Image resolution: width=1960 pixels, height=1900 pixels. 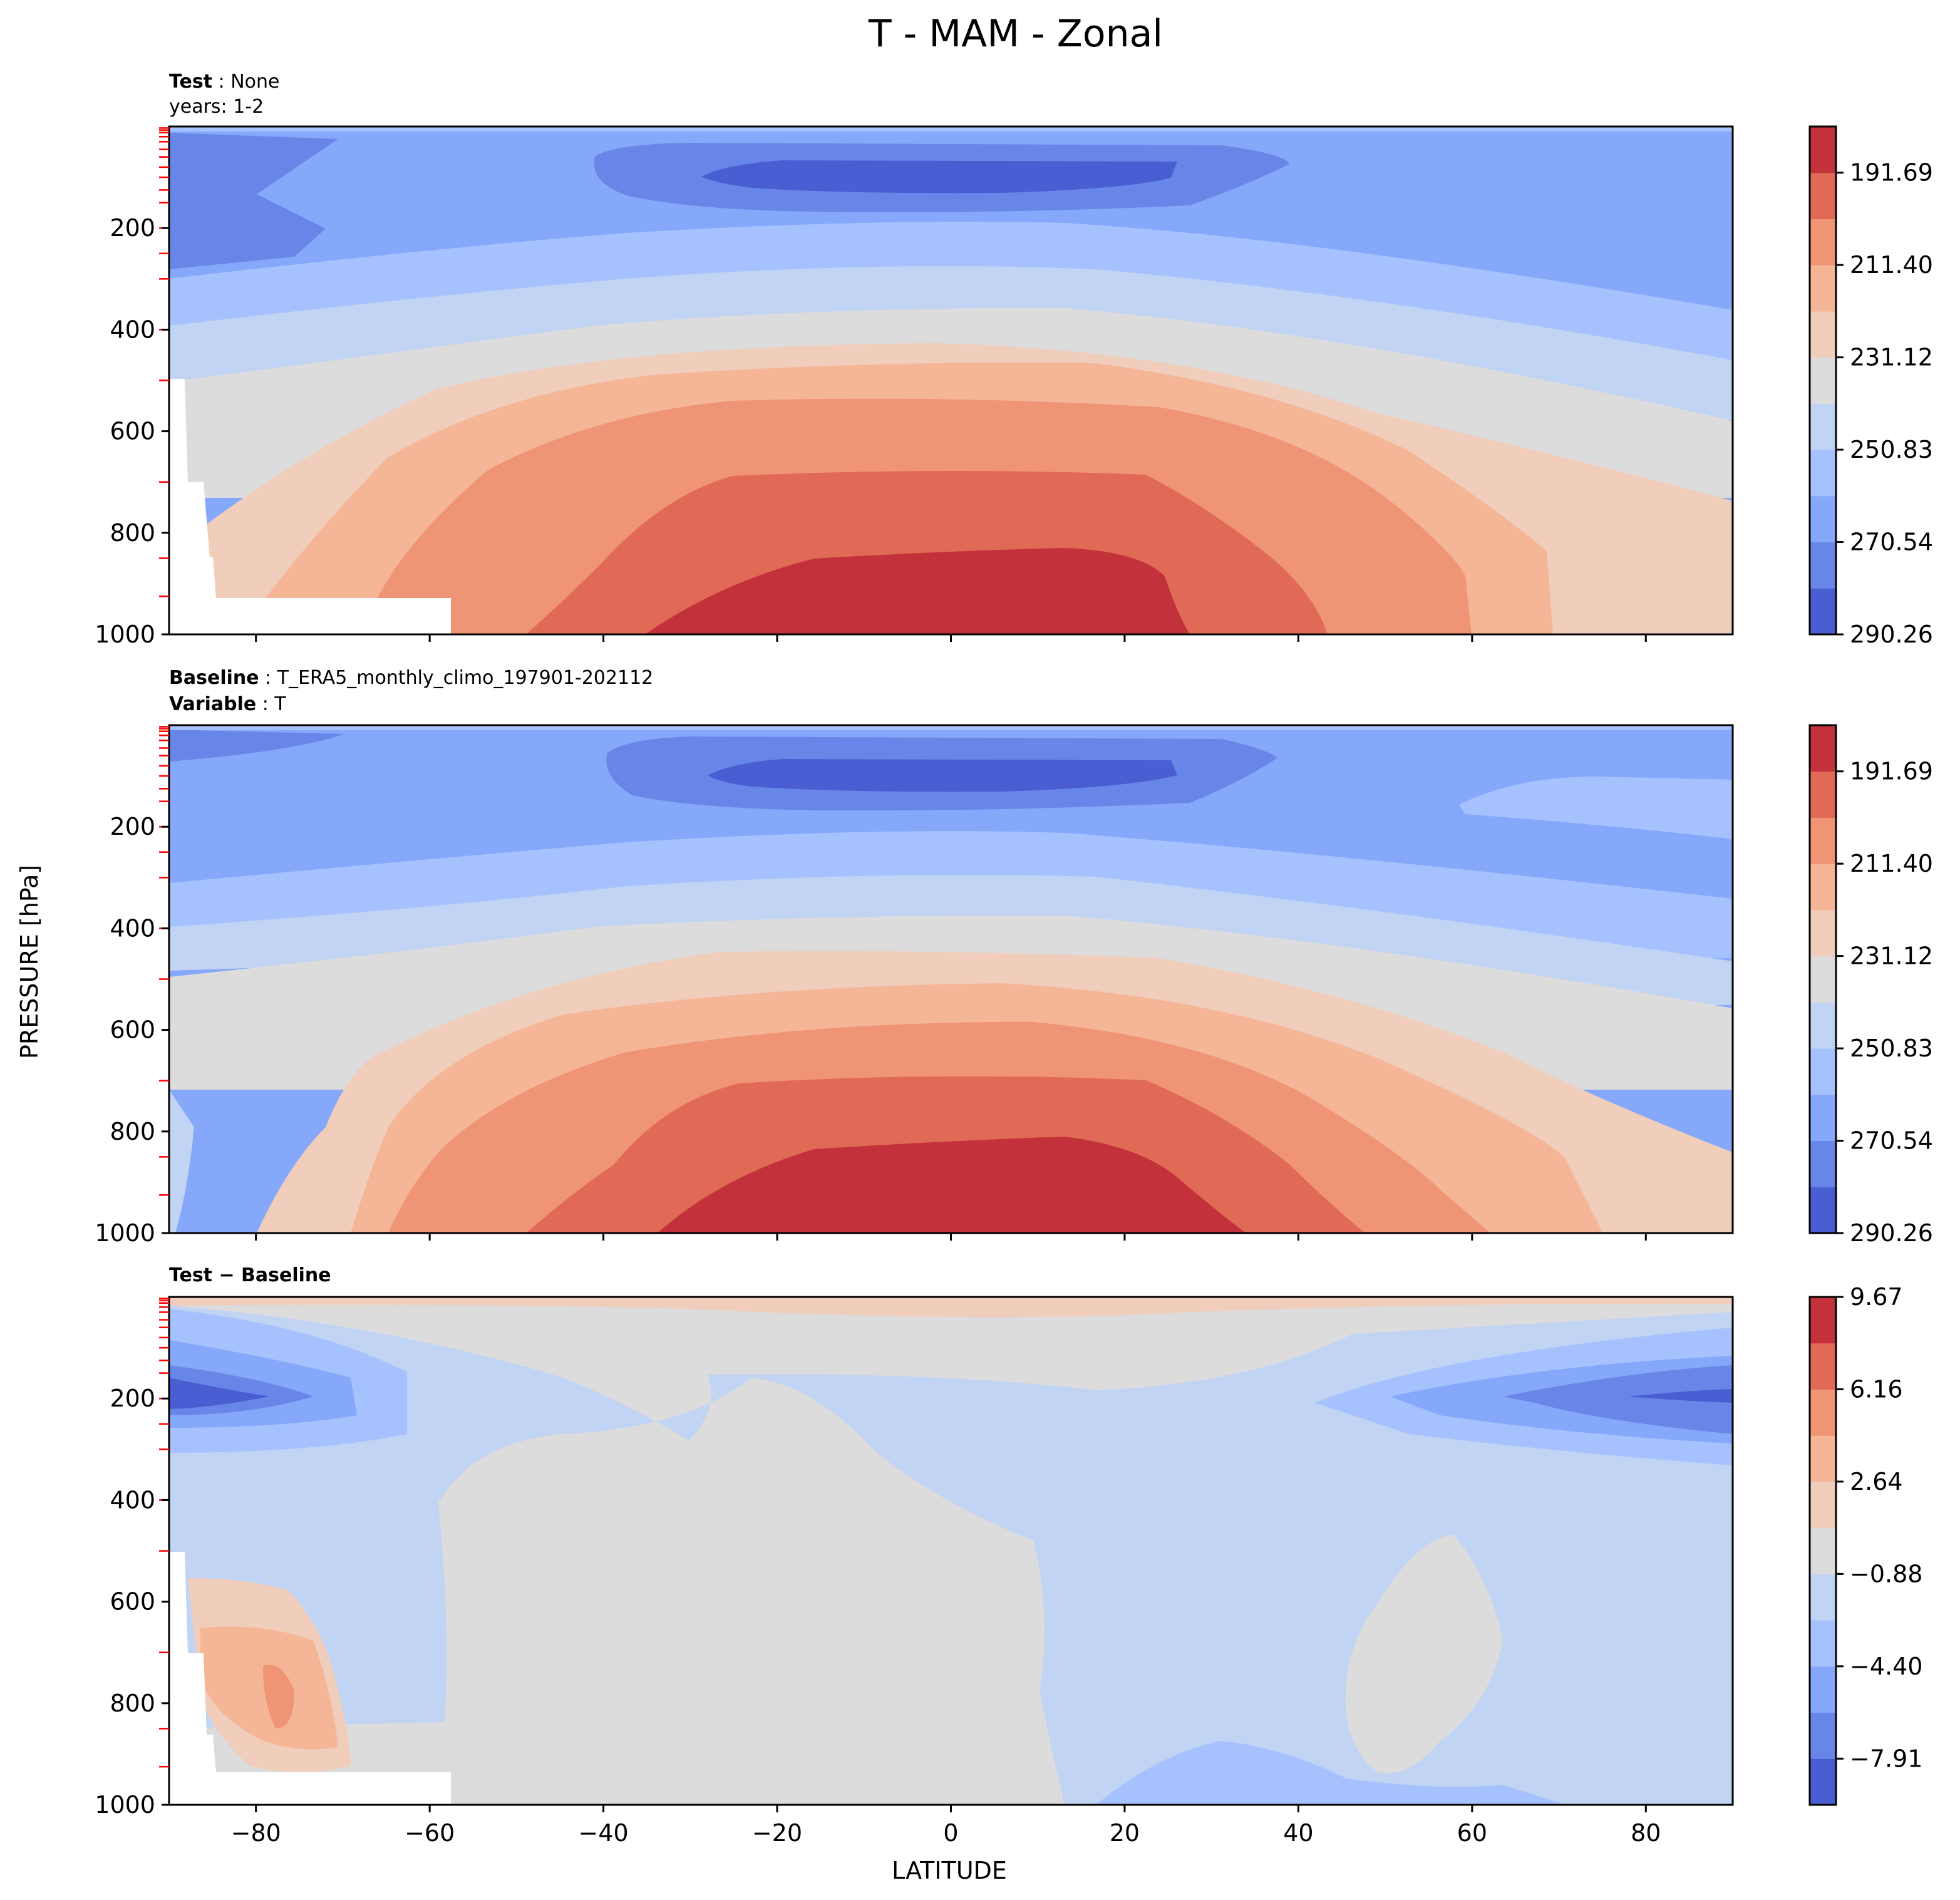 What do you see at coordinates (1886, 1666) in the screenshot?
I see `colorbar-tick-label: −4.40` at bounding box center [1886, 1666].